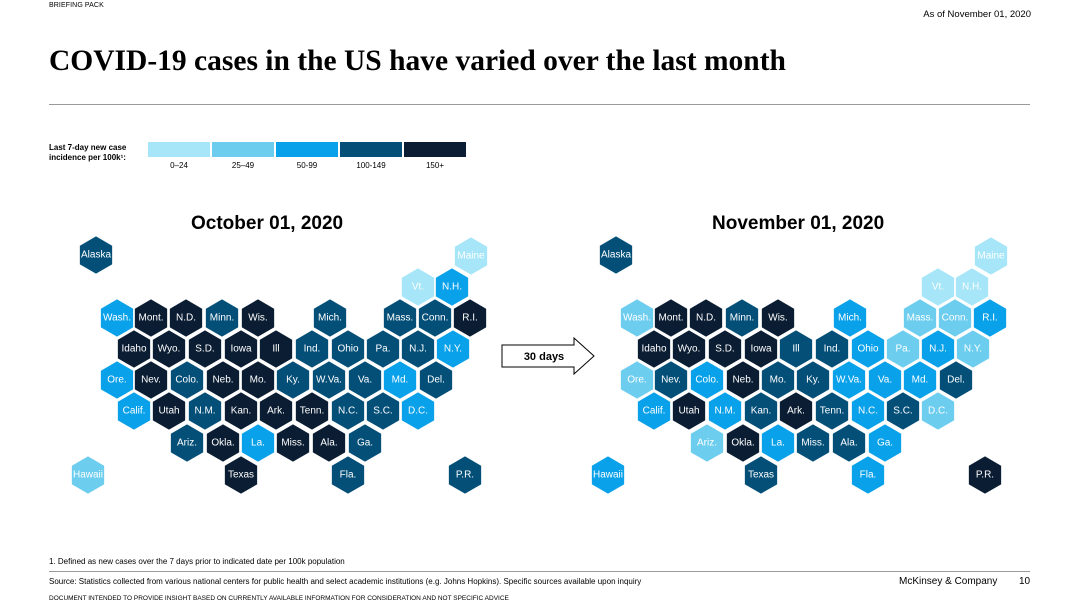 This screenshot has width=1080, height=607. What do you see at coordinates (436, 380) in the screenshot?
I see `state-label: Del.` at bounding box center [436, 380].